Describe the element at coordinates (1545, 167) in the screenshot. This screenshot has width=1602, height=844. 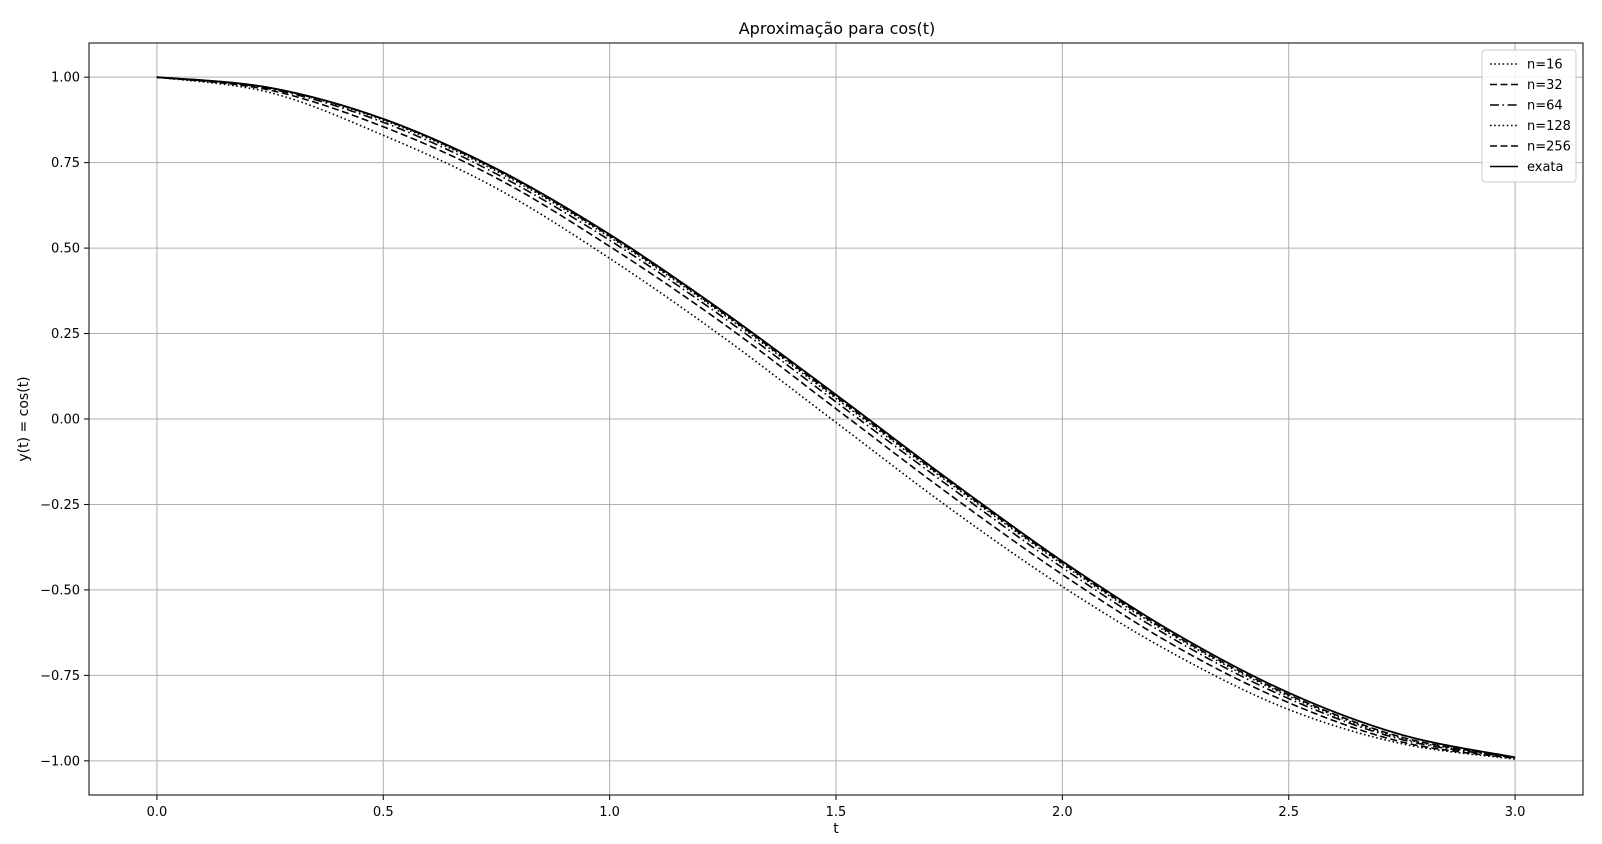
I see `legend-entry-label: exata` at that location.